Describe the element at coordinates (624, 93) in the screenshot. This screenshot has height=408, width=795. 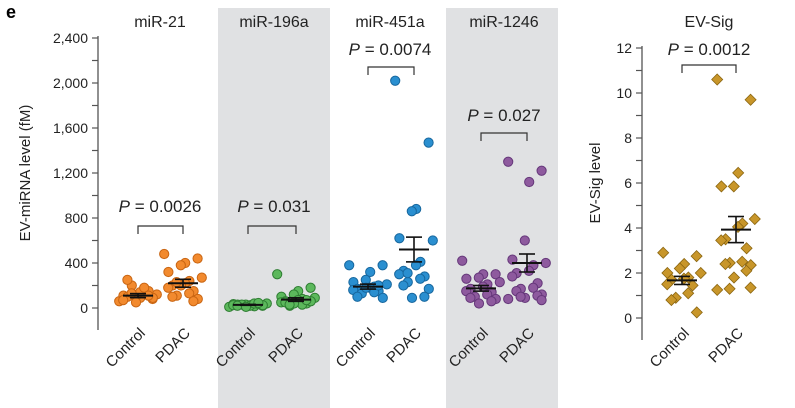
I see `y-tick-label: 10` at that location.